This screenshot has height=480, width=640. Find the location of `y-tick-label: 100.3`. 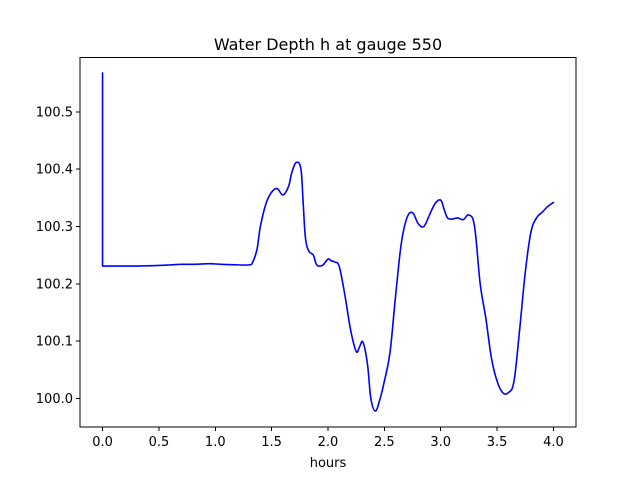

y-tick-label: 100.3 is located at coordinates (54, 227).